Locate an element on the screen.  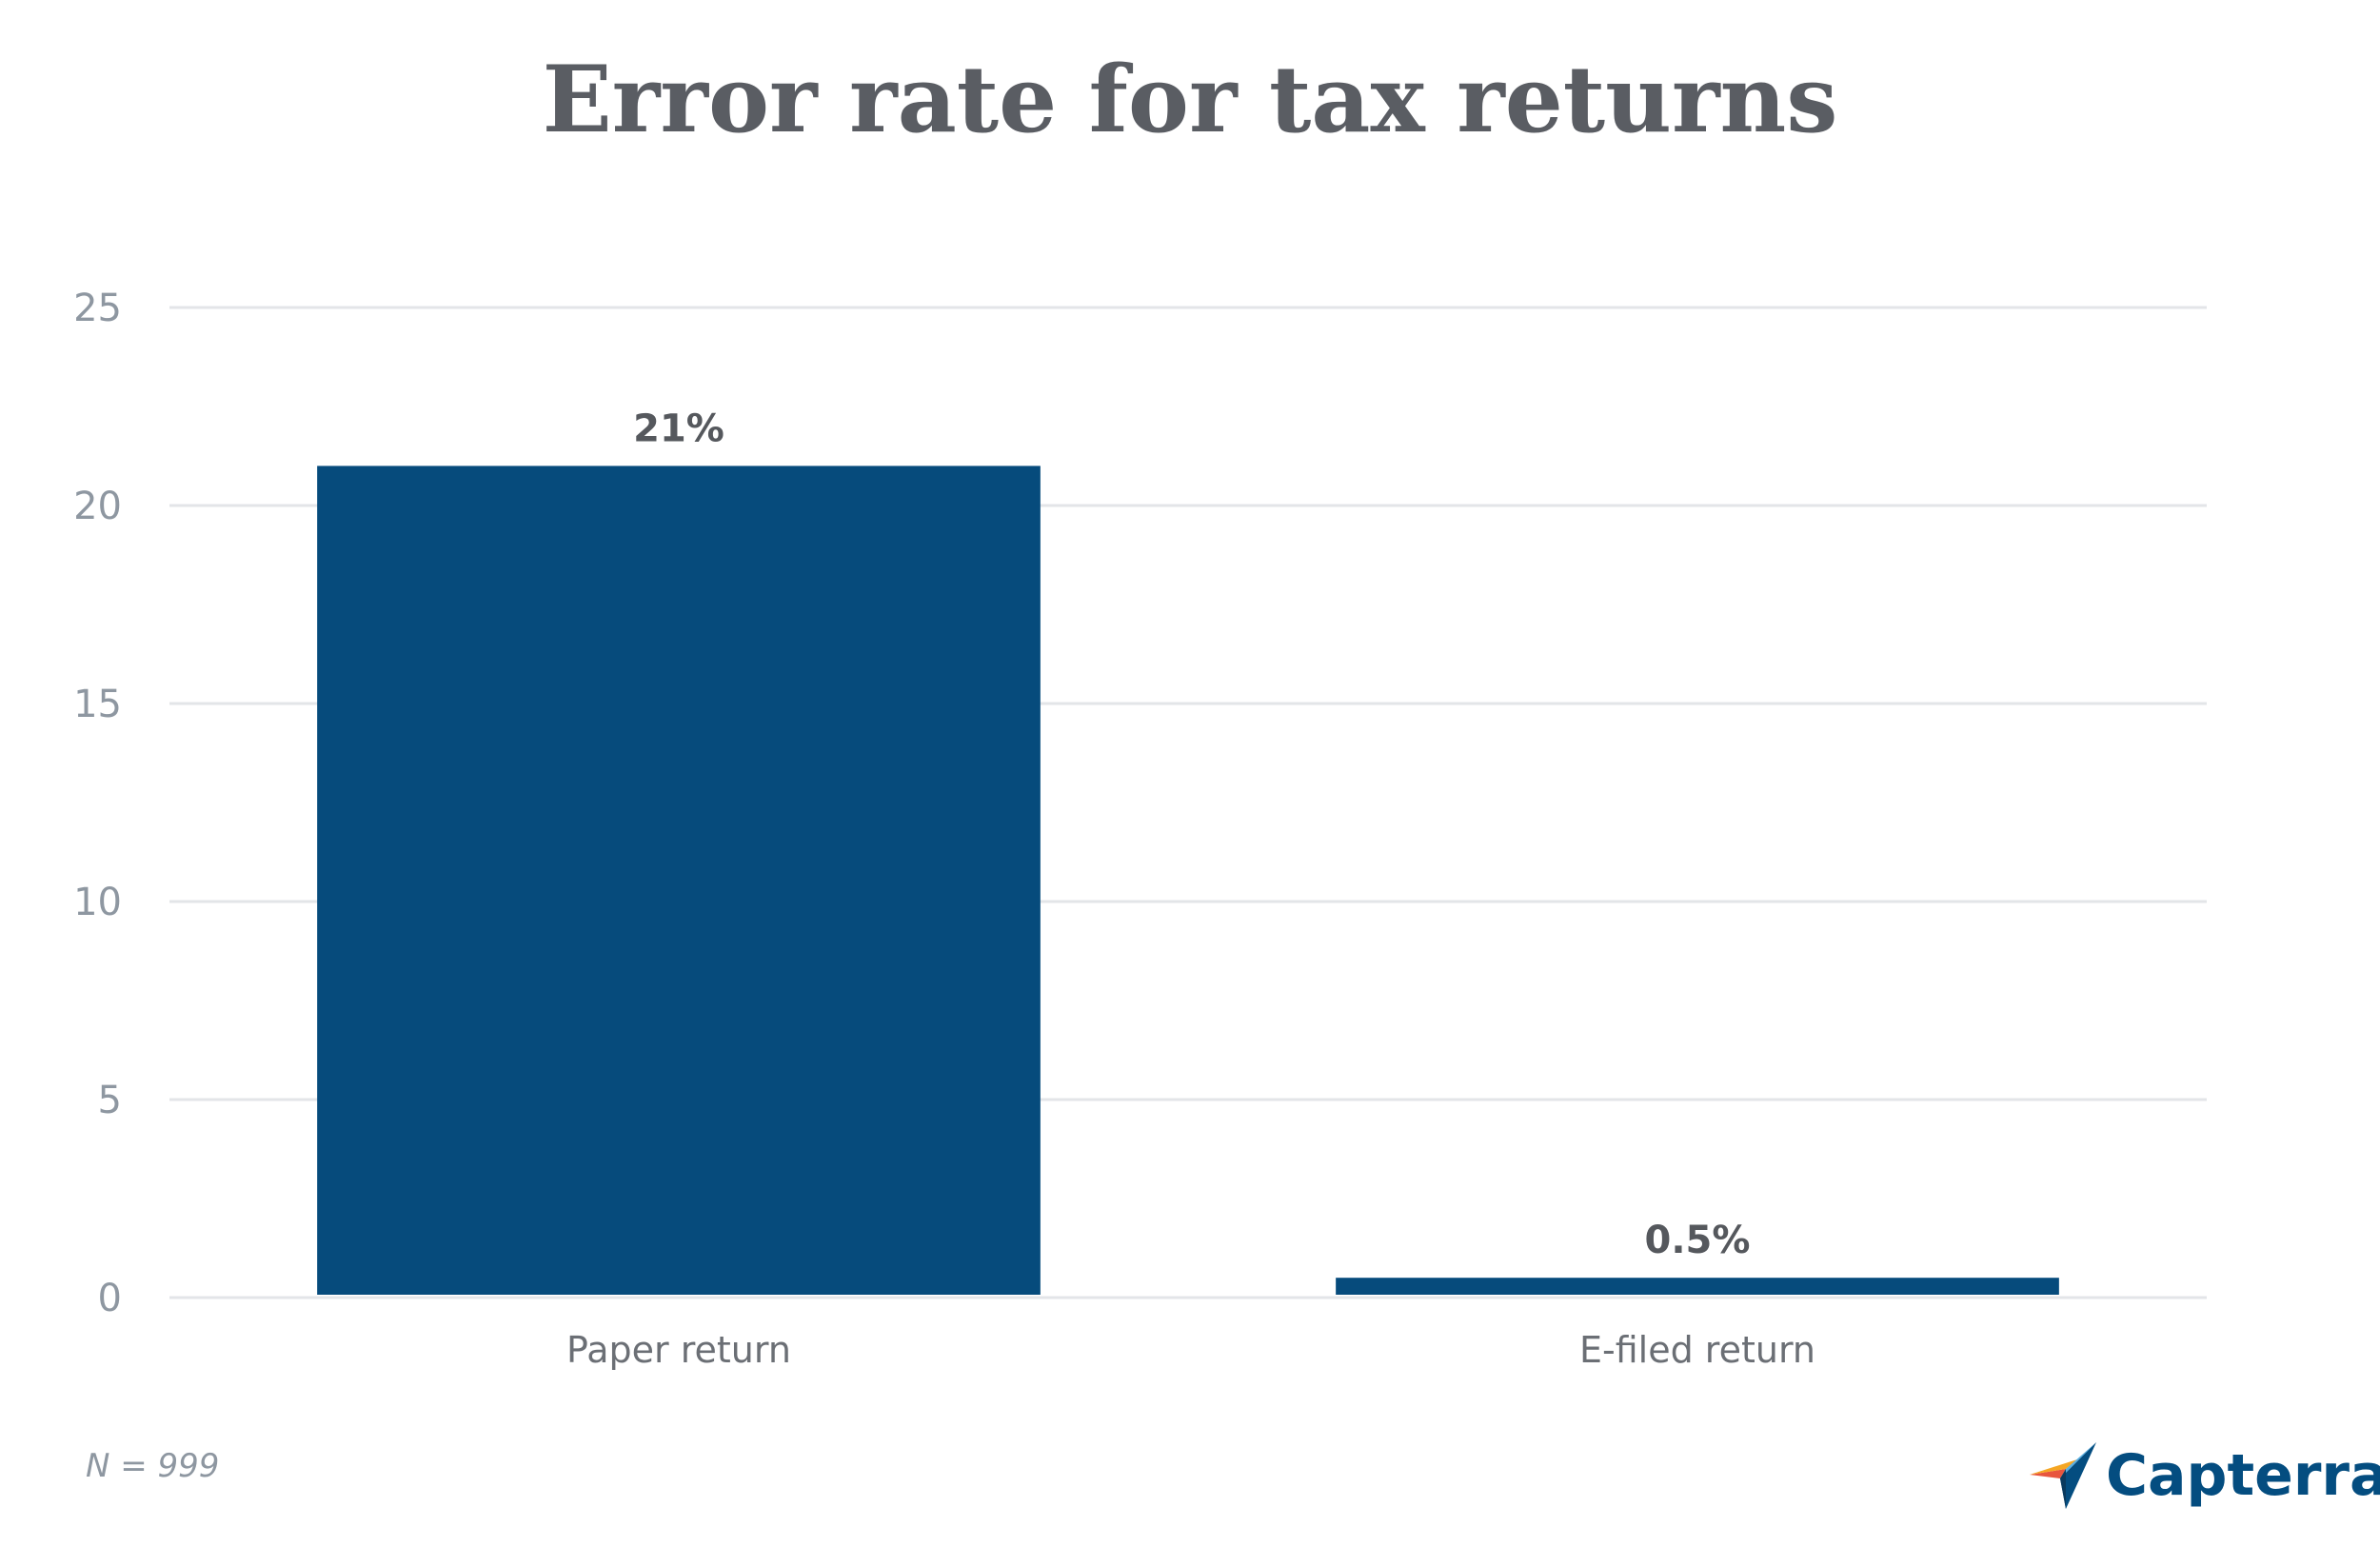
category-label-paper-return: Paper return is located at coordinates (678, 1350).